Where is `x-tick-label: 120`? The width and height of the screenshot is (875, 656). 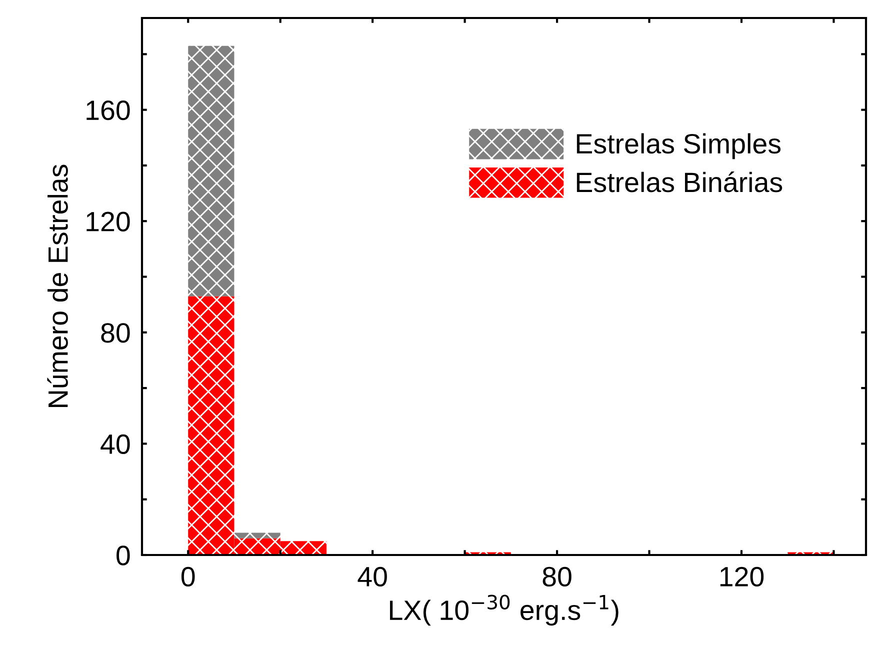
x-tick-label: 120 is located at coordinates (742, 576).